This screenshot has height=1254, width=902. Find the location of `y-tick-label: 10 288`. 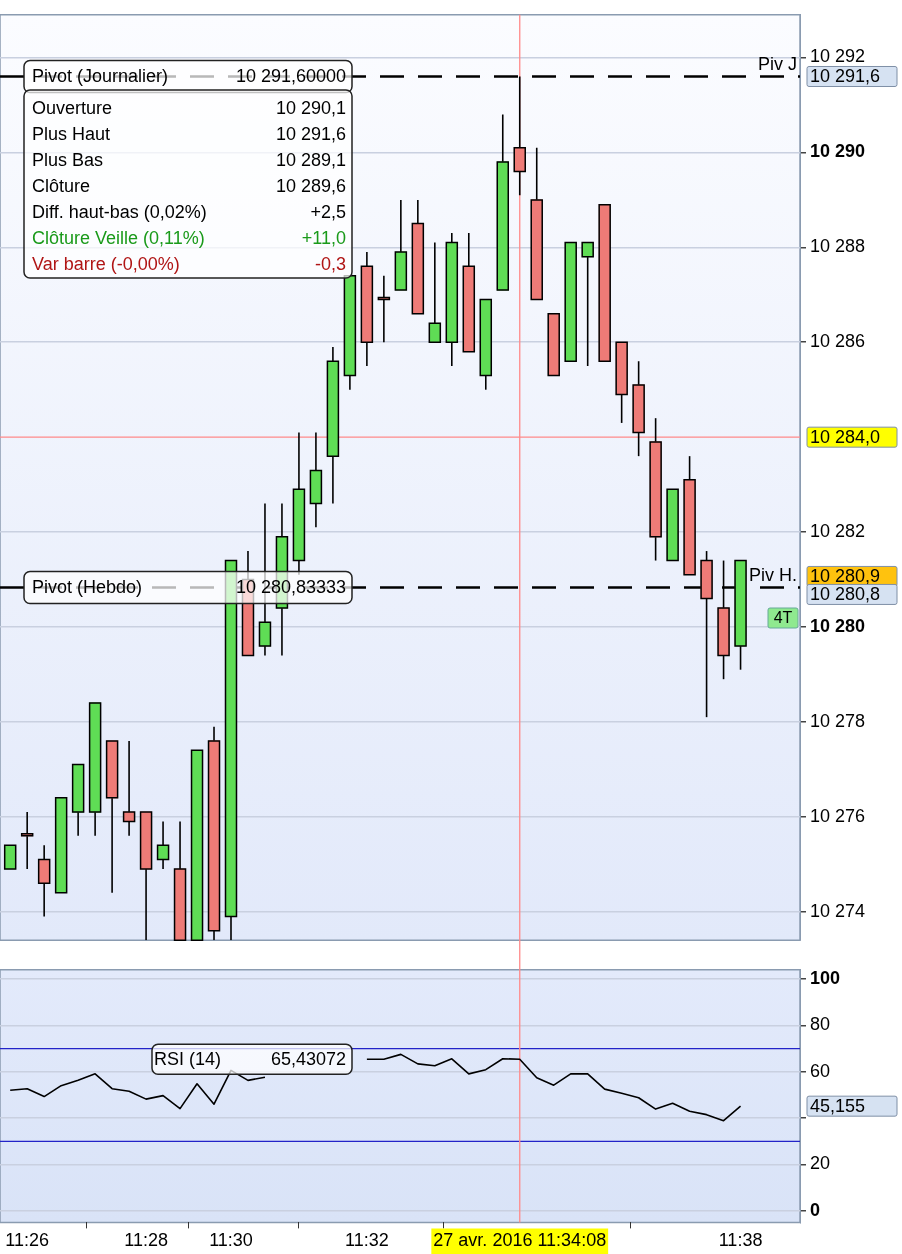

y-tick-label: 10 288 is located at coordinates (838, 246).